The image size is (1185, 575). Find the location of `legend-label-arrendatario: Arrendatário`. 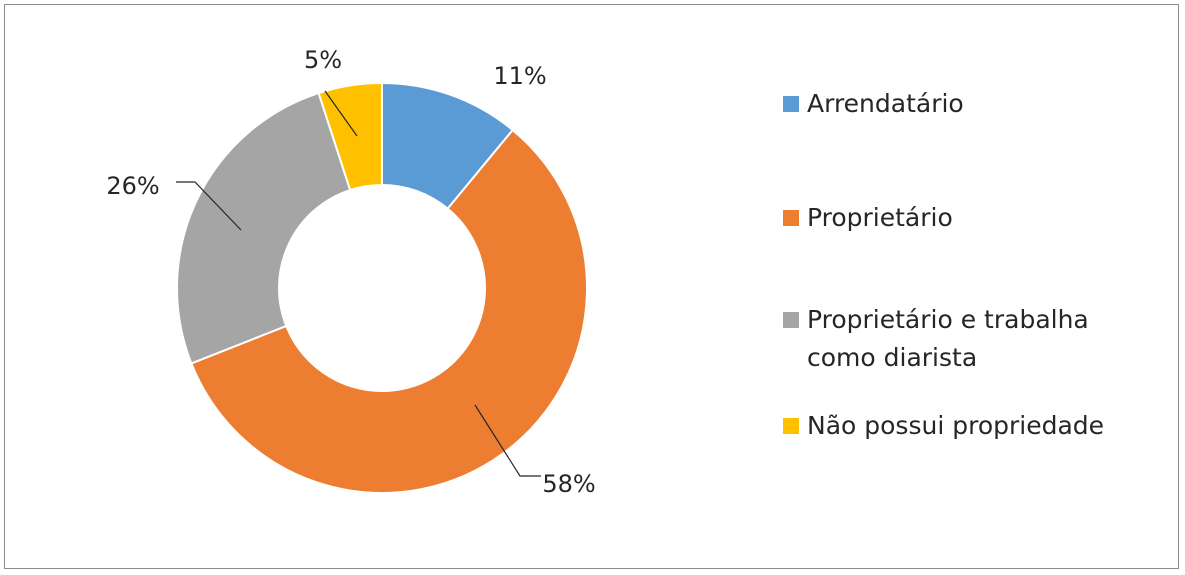

legend-label-arrendatario: Arrendatário is located at coordinates (885, 103).